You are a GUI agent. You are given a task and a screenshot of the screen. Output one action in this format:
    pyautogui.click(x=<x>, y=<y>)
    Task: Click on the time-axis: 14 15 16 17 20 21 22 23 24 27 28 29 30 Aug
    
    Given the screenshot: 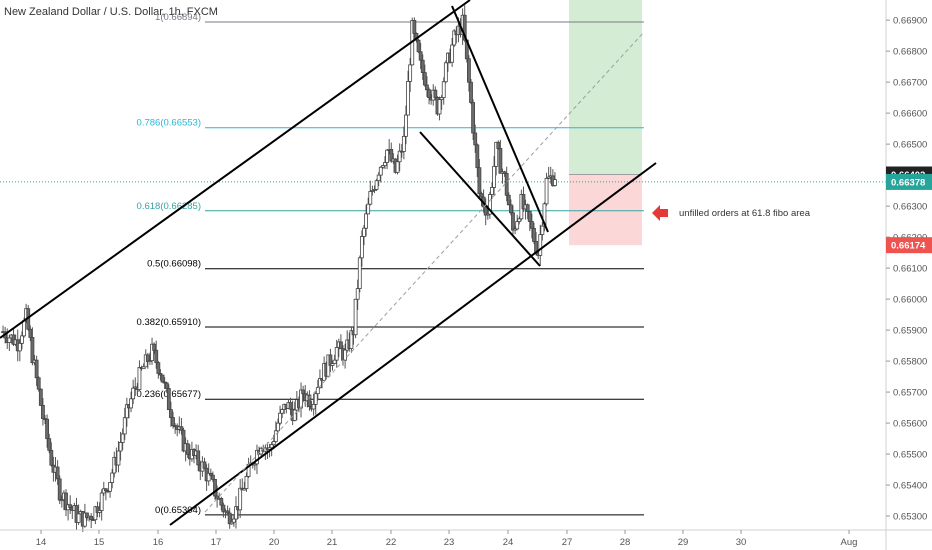 What is the action you would take?
    pyautogui.click(x=466, y=538)
    